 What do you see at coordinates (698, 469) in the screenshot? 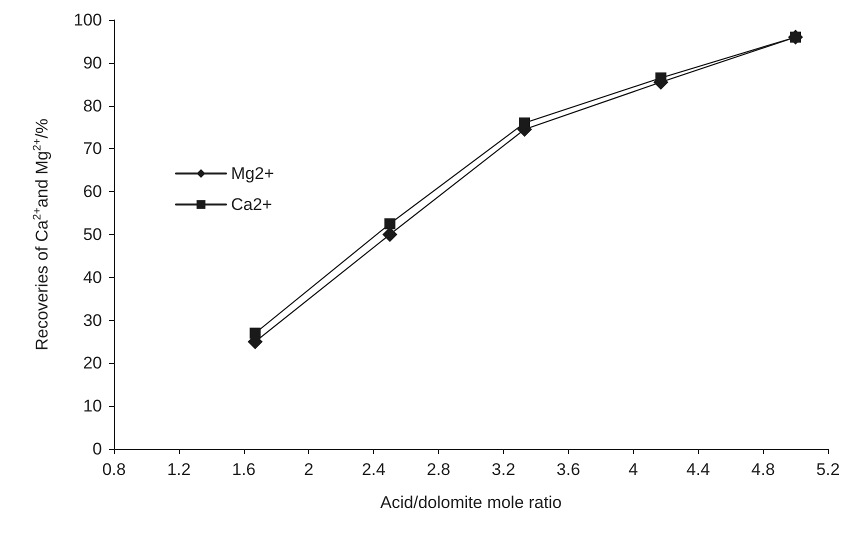
I see `x-tick-label: 4.4` at bounding box center [698, 469].